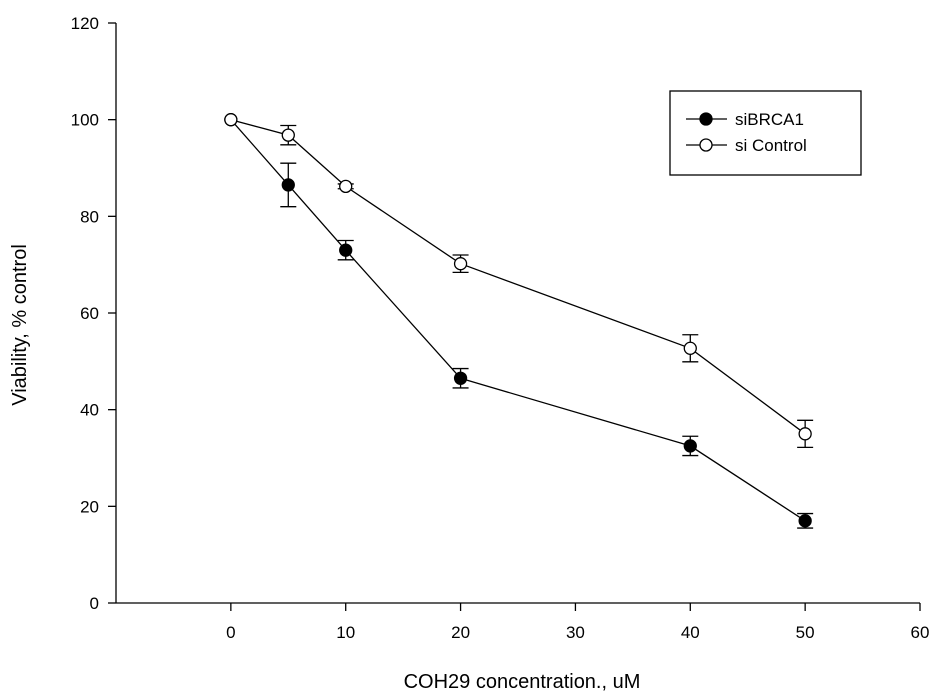 This screenshot has width=934, height=696. I want to click on y-tick-label: 100, so click(85, 120).